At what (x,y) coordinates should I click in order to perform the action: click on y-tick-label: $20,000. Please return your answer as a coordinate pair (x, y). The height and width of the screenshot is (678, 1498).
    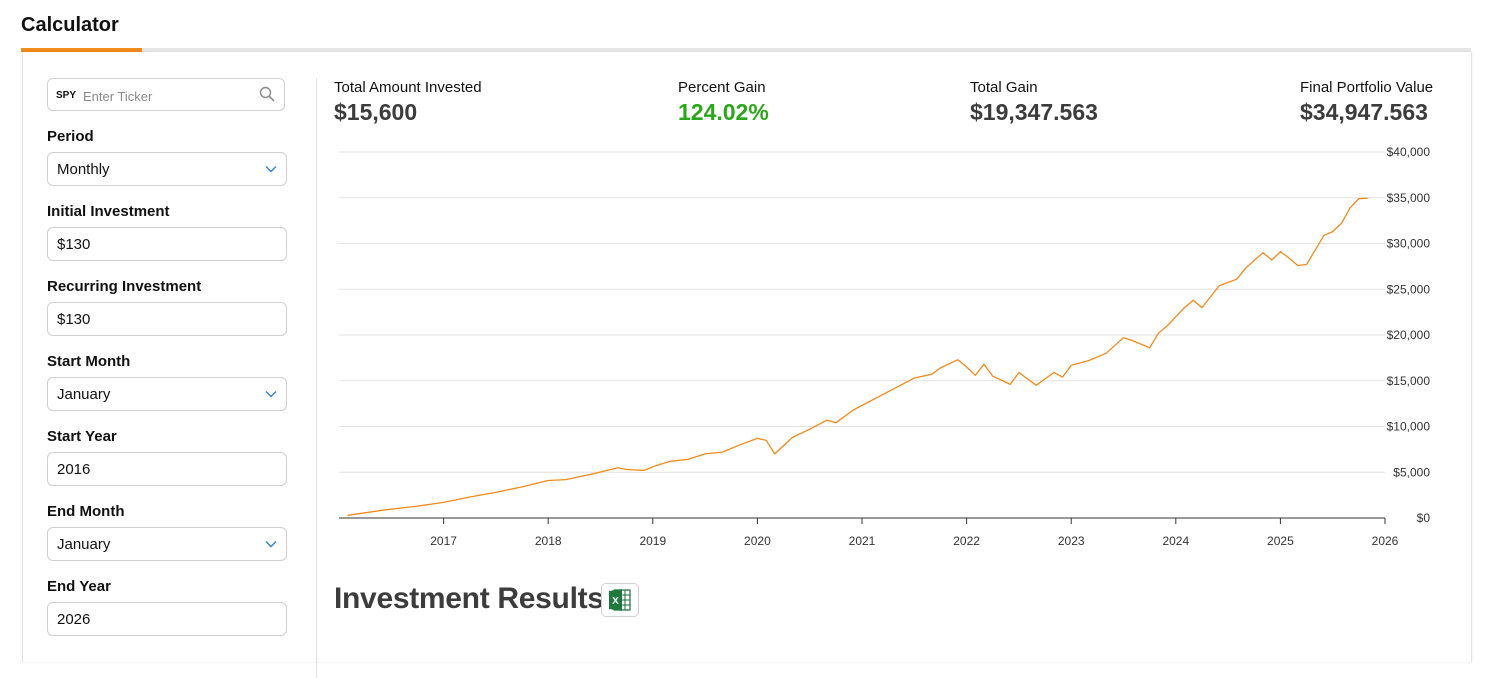
    Looking at the image, I should click on (1409, 335).